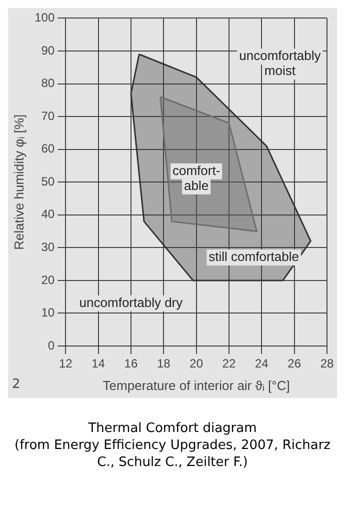 The height and width of the screenshot is (516, 345). What do you see at coordinates (327, 363) in the screenshot?
I see `x-tick-label: 28` at bounding box center [327, 363].